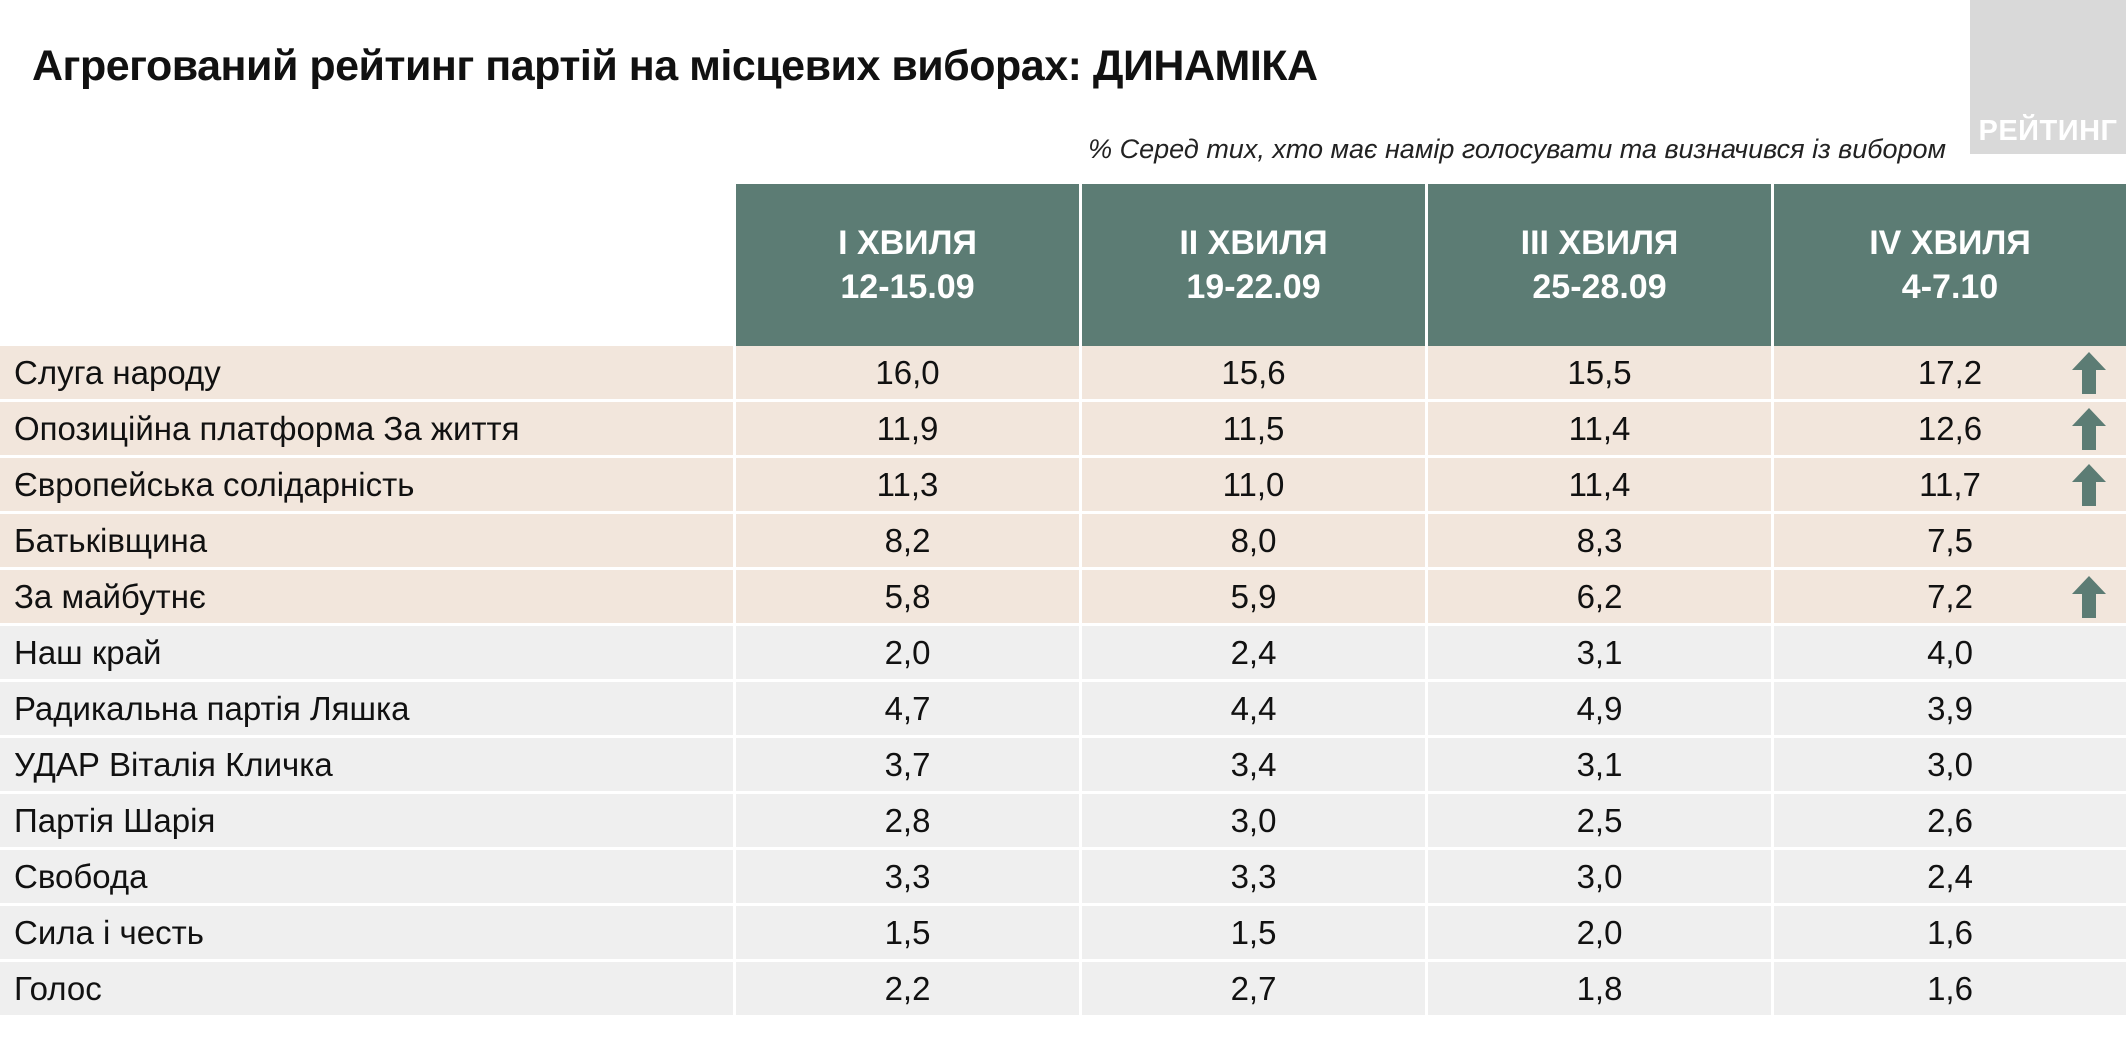 This screenshot has height=1054, width=2126. What do you see at coordinates (907, 287) in the screenshot?
I see `column-header-dates: 12-15.09` at bounding box center [907, 287].